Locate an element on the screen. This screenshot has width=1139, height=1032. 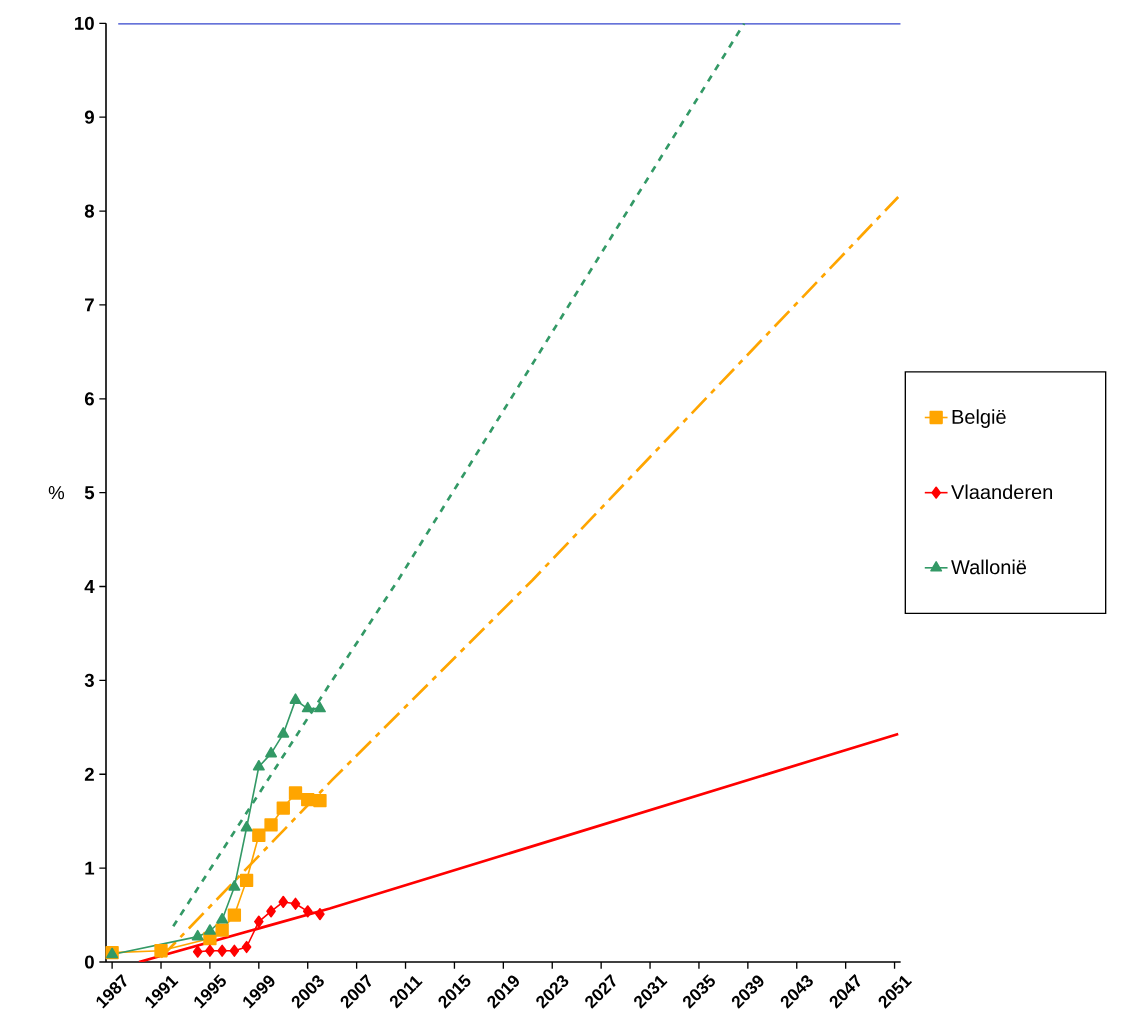
y-tick-label: 2 is located at coordinates (89, 774).